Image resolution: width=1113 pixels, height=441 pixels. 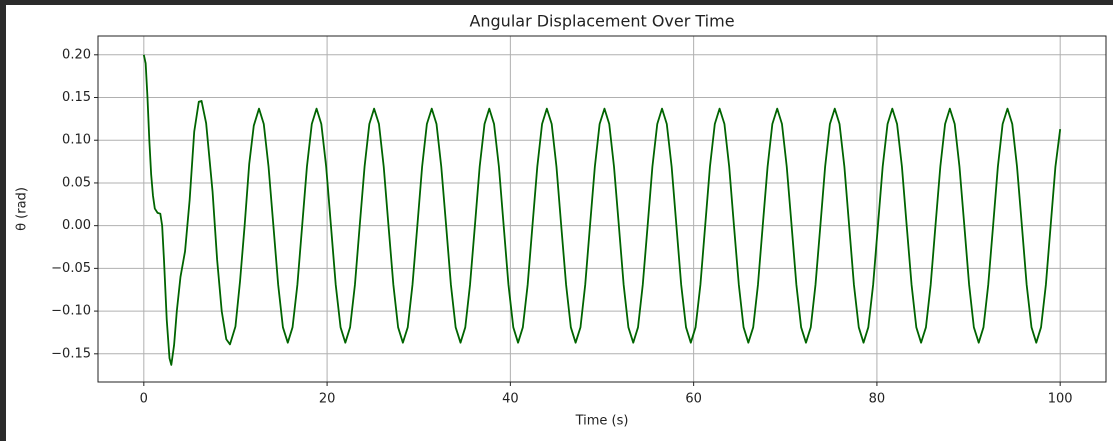 What do you see at coordinates (22, 209) in the screenshot?
I see `y-axis-label: θ (rad)` at bounding box center [22, 209].